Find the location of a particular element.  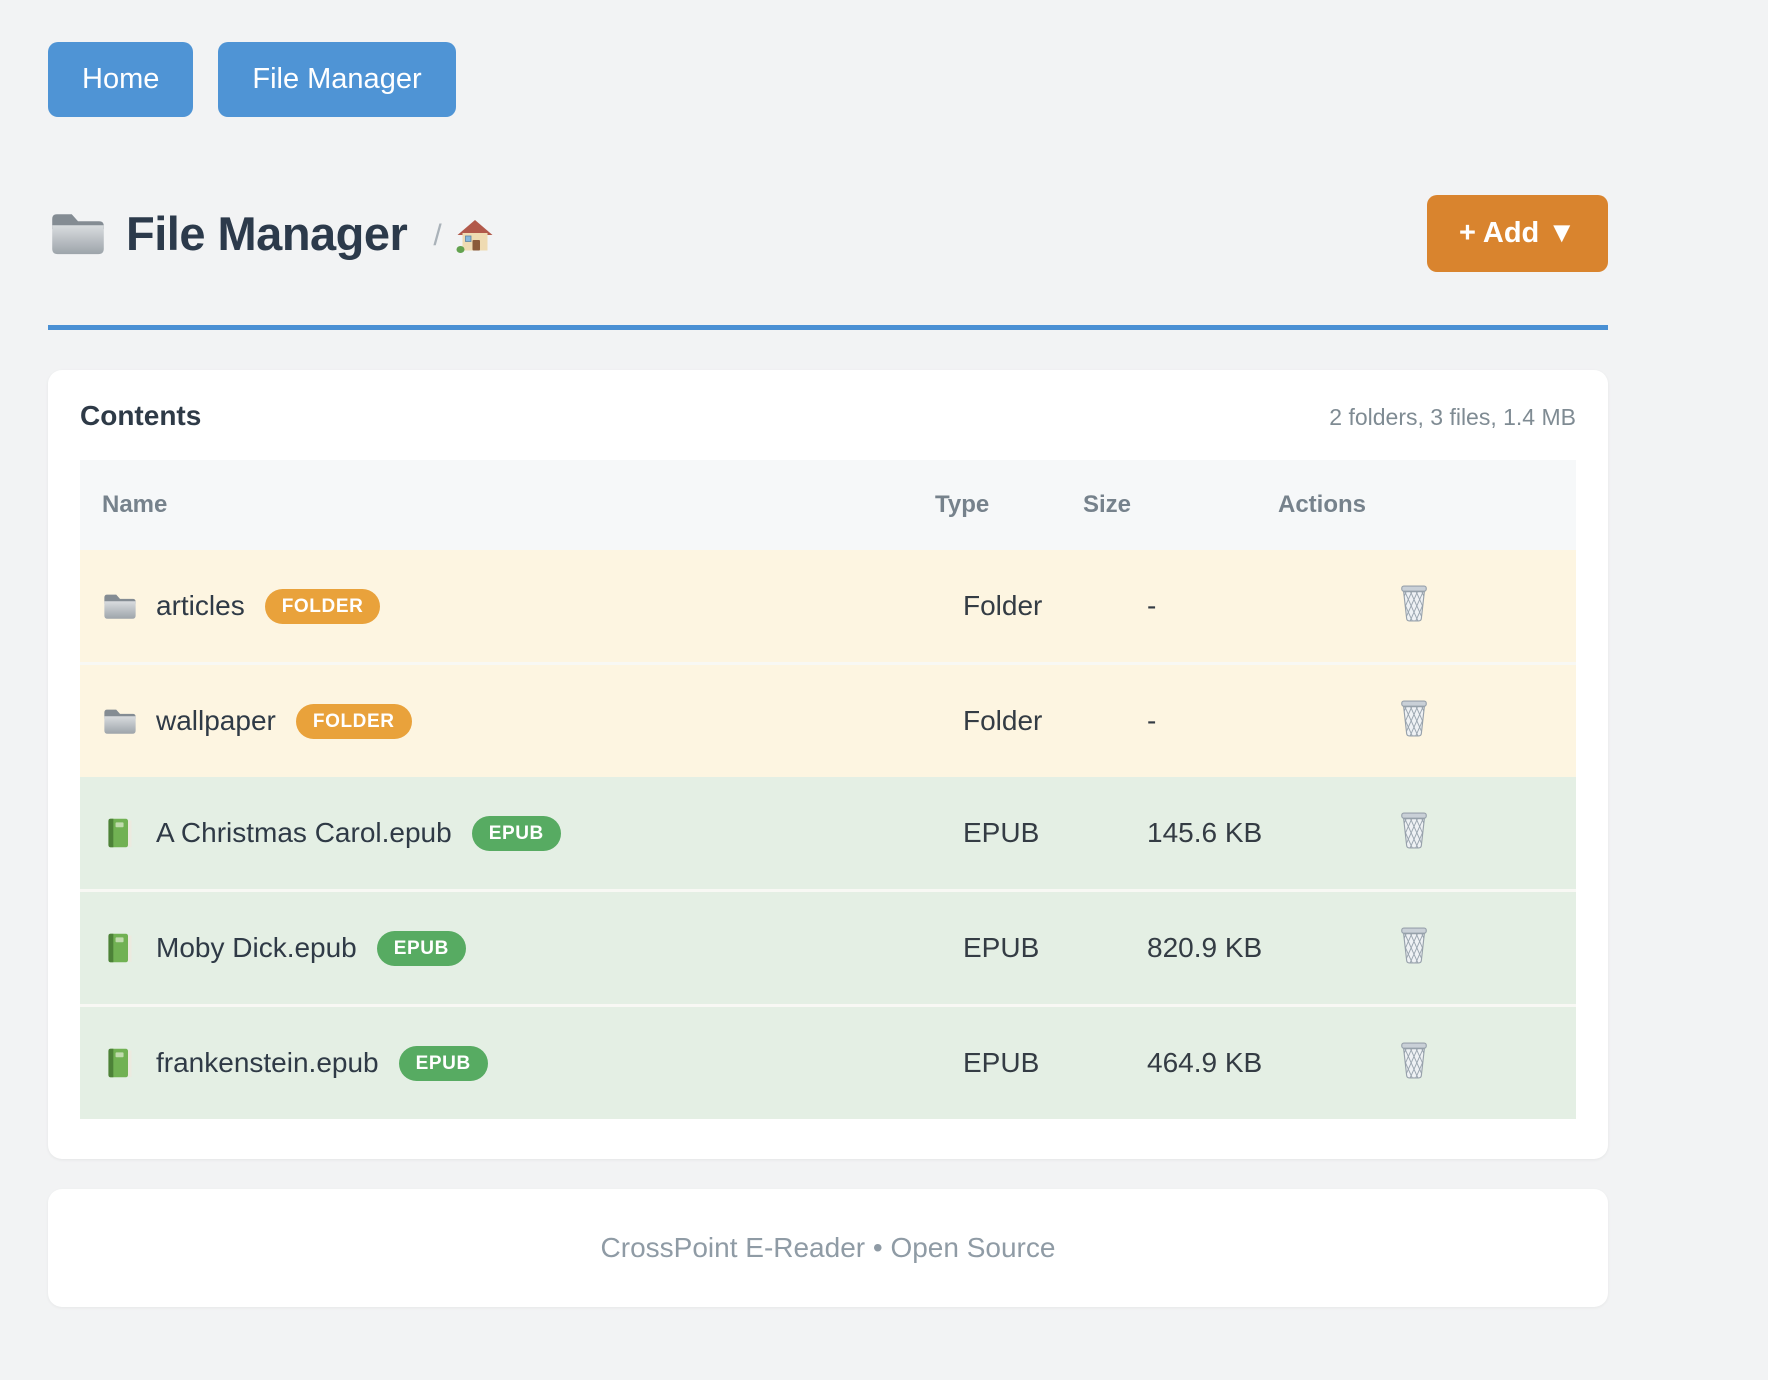

table-row-wallpaper: wallpaper FOLDER Folder - is located at coordinates (828, 719).